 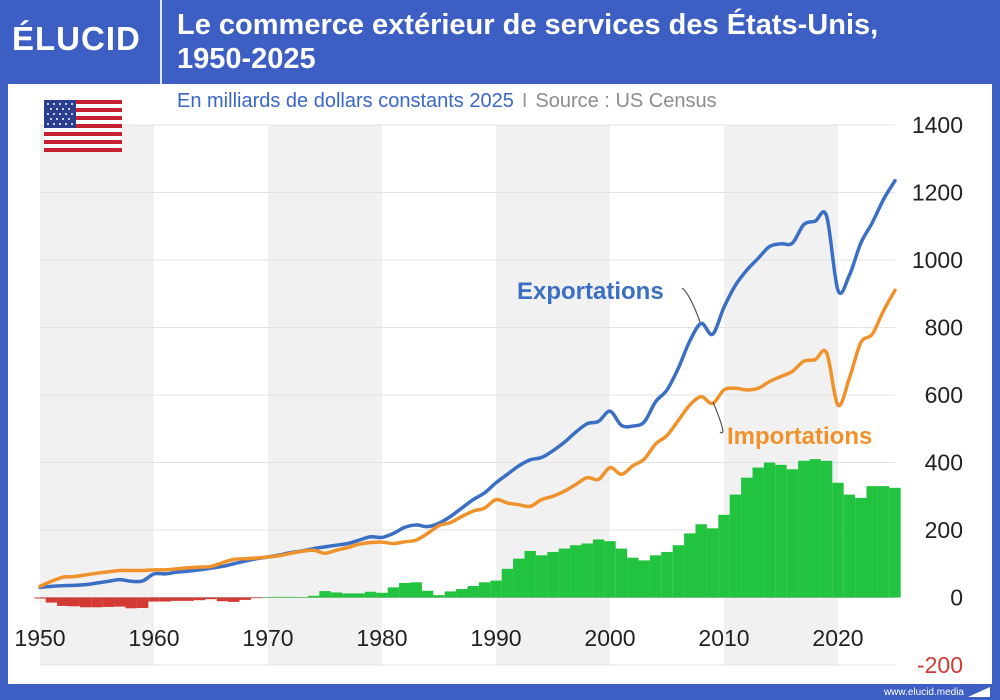 I want to click on y-tick-label: 200, so click(x=944, y=530).